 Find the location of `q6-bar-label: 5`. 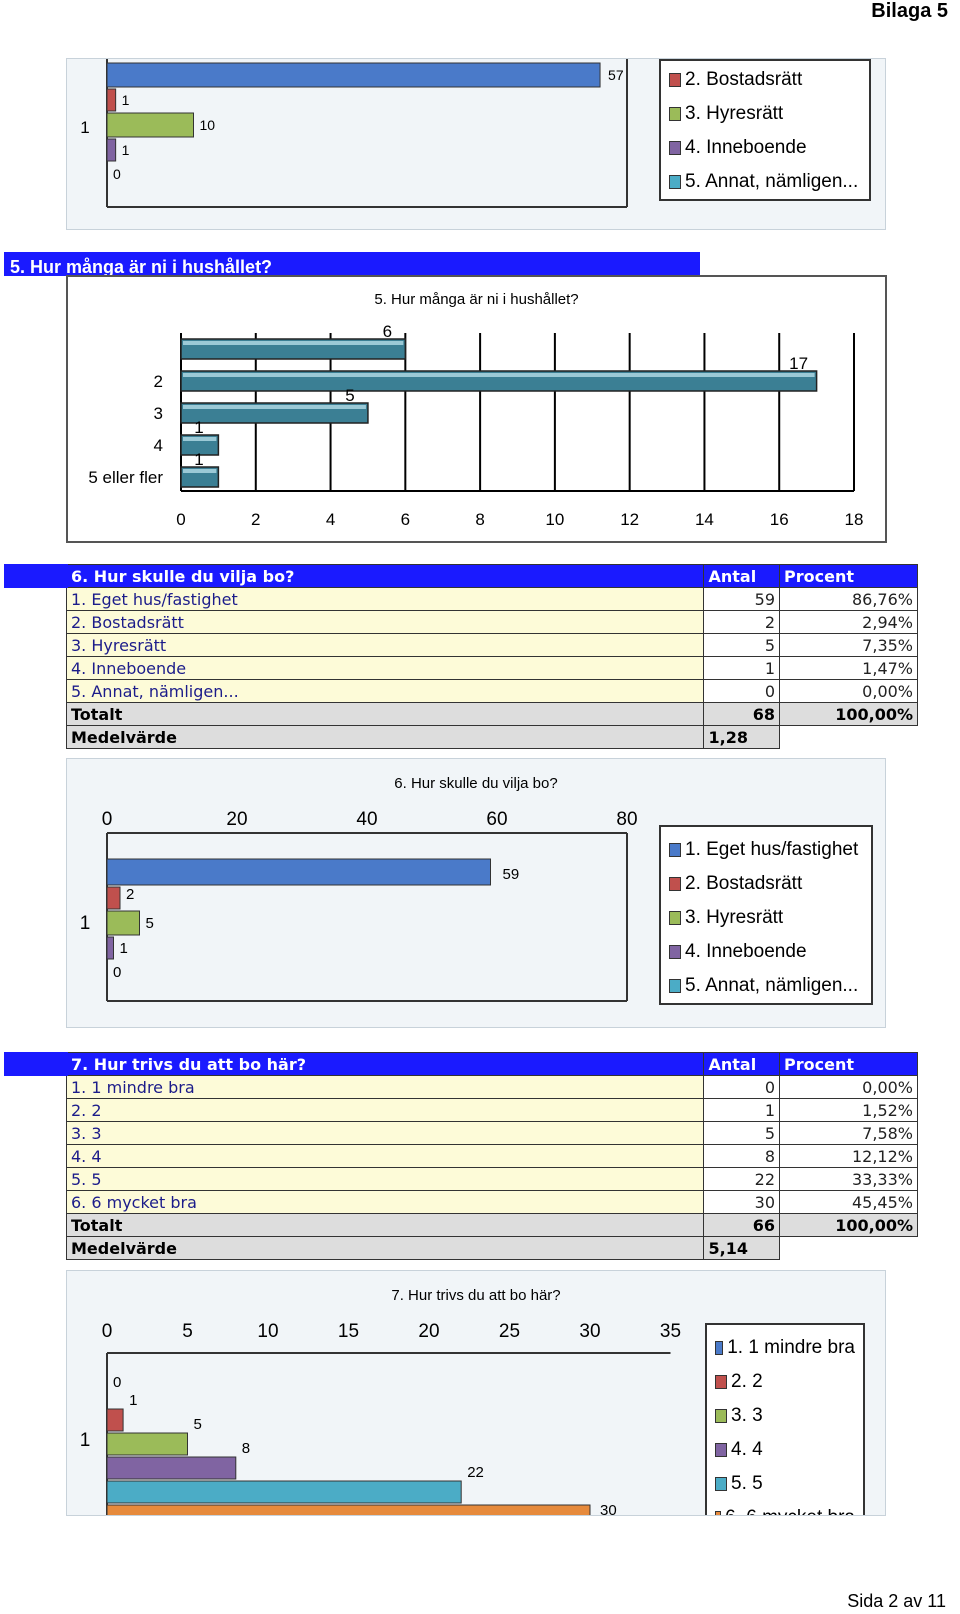

q6-bar-label: 5 is located at coordinates (150, 923).